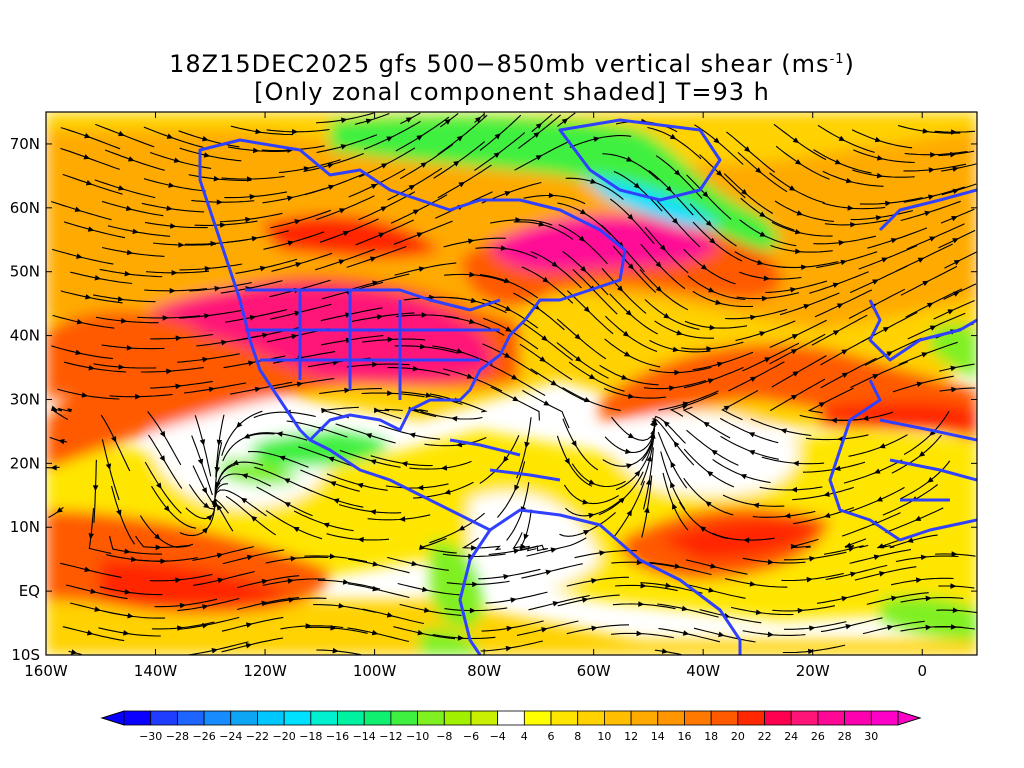 Image resolution: width=1024 pixels, height=768 pixels. I want to click on lon-tick-label: 60W, so click(594, 671).